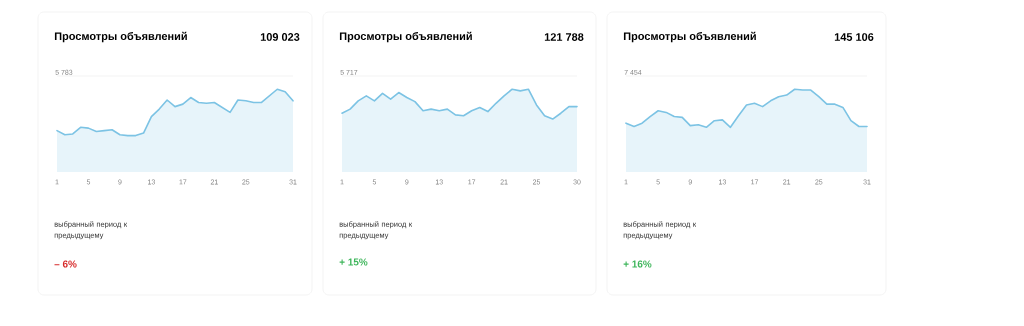 The image size is (1024, 326). I want to click on text: – 6%, so click(65, 264).